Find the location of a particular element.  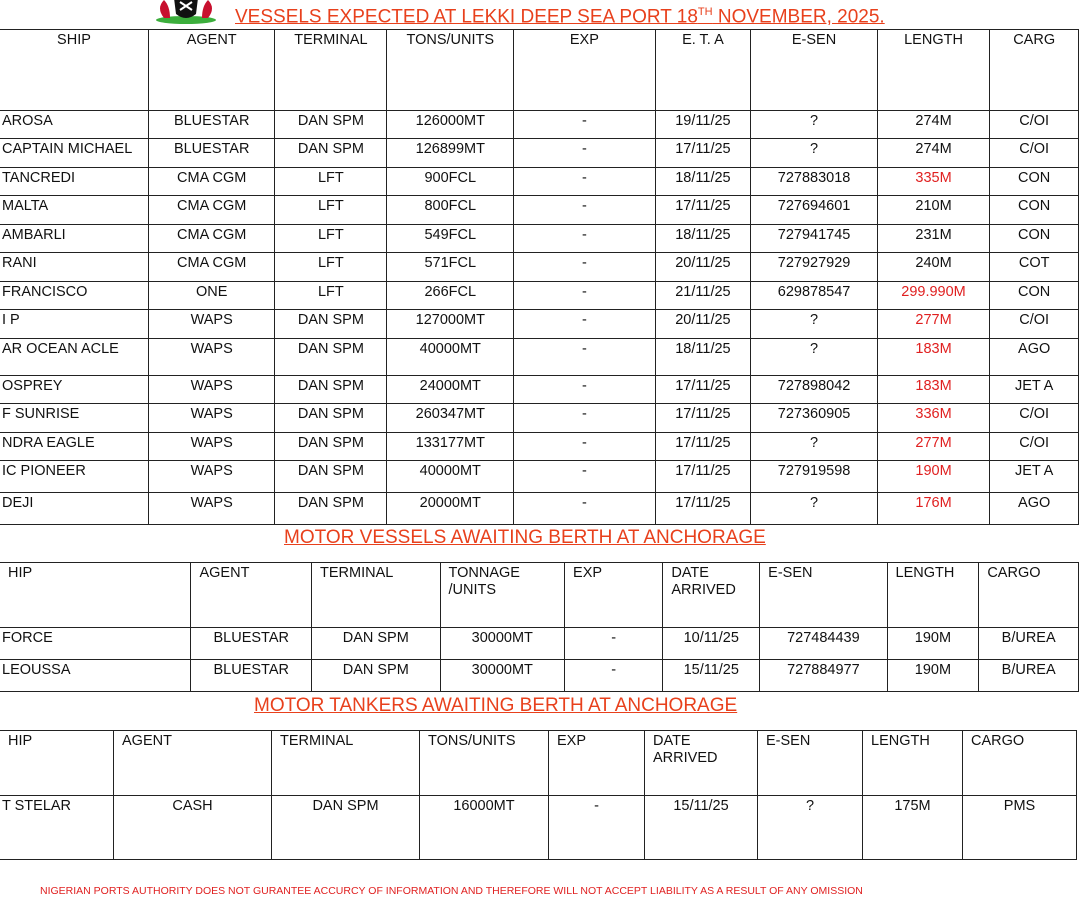

esen-cell: 727941745 is located at coordinates (814, 238).